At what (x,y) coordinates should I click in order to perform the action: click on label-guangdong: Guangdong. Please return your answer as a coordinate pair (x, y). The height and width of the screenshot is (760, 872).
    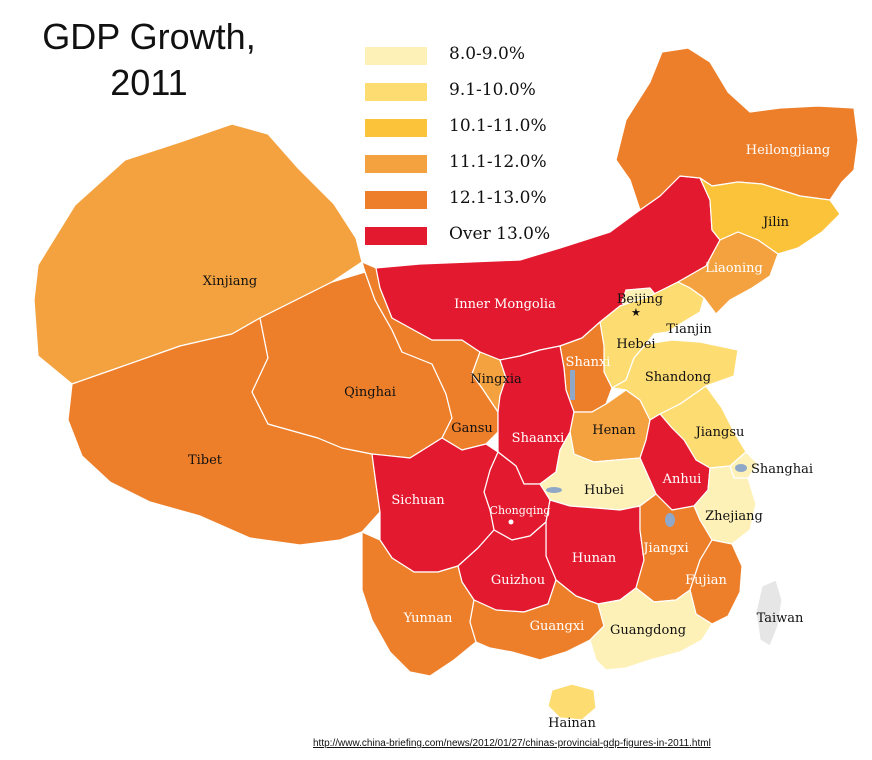
    Looking at the image, I should click on (648, 630).